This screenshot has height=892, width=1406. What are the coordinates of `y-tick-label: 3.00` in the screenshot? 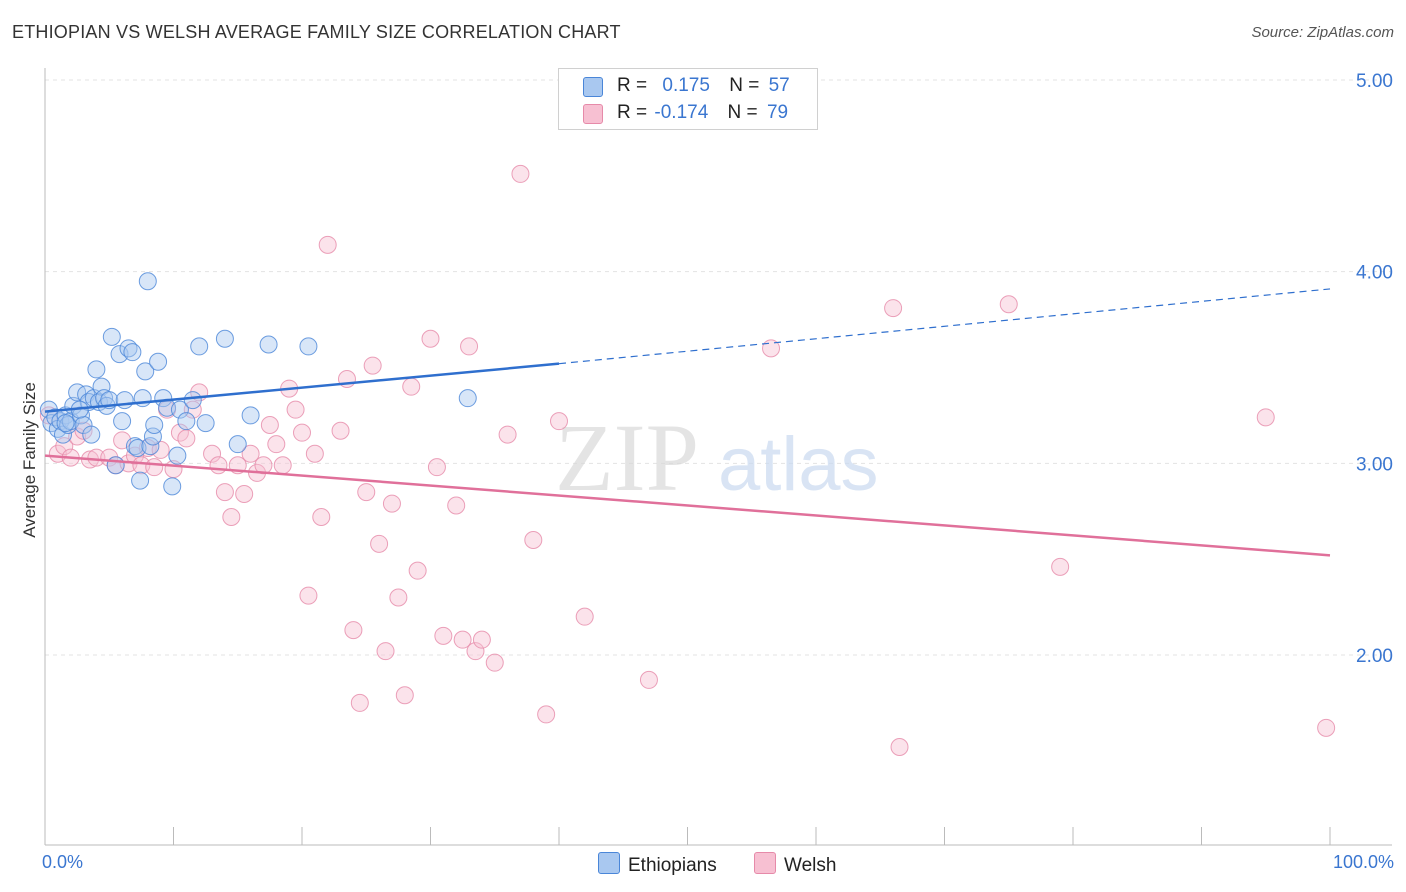 It's located at (1374, 464).